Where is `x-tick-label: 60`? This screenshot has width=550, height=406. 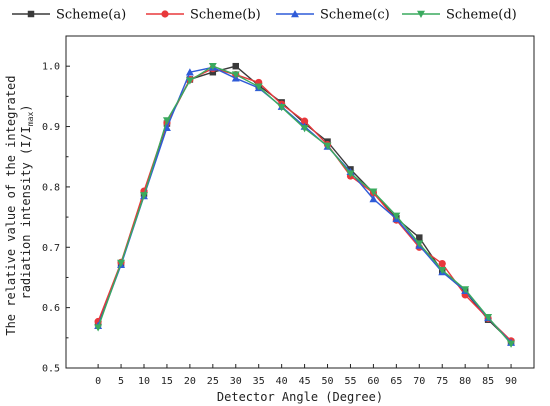 x-tick-label: 60 is located at coordinates (373, 381).